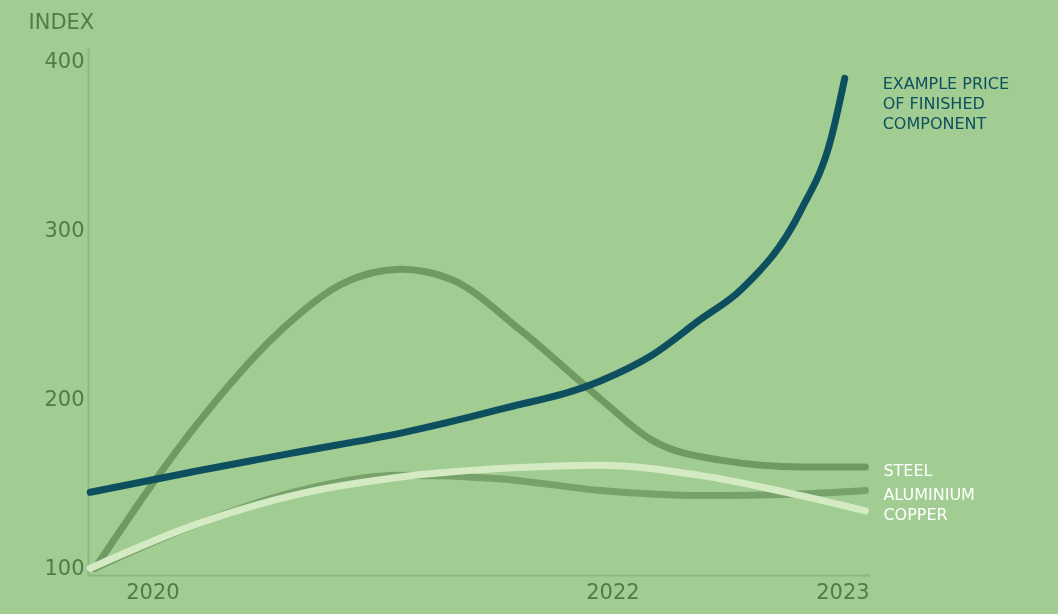 This screenshot has width=1058, height=614. Describe the element at coordinates (915, 514) in the screenshot. I see `series-label: COPPER` at that location.